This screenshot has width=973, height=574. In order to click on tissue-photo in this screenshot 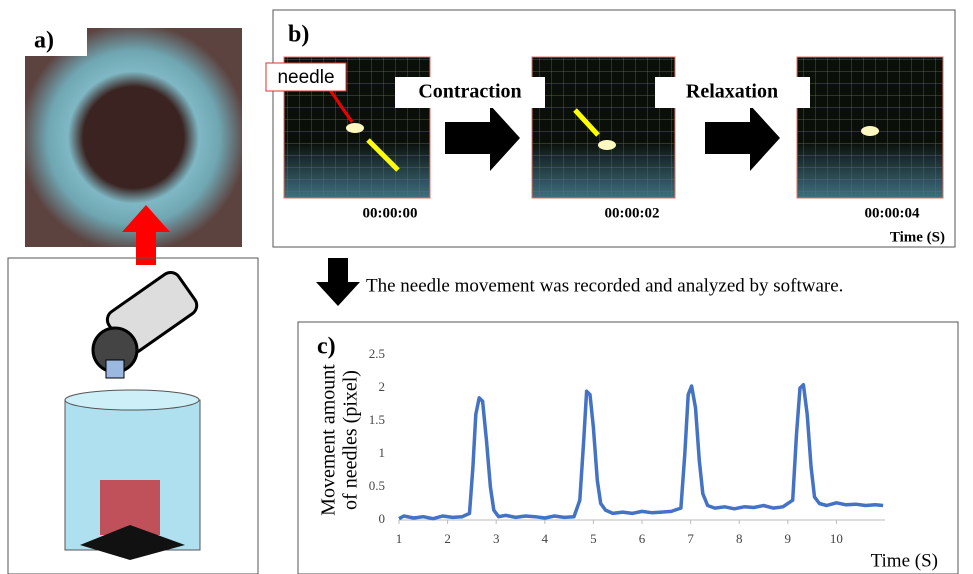, I will do `click(133, 137)`.